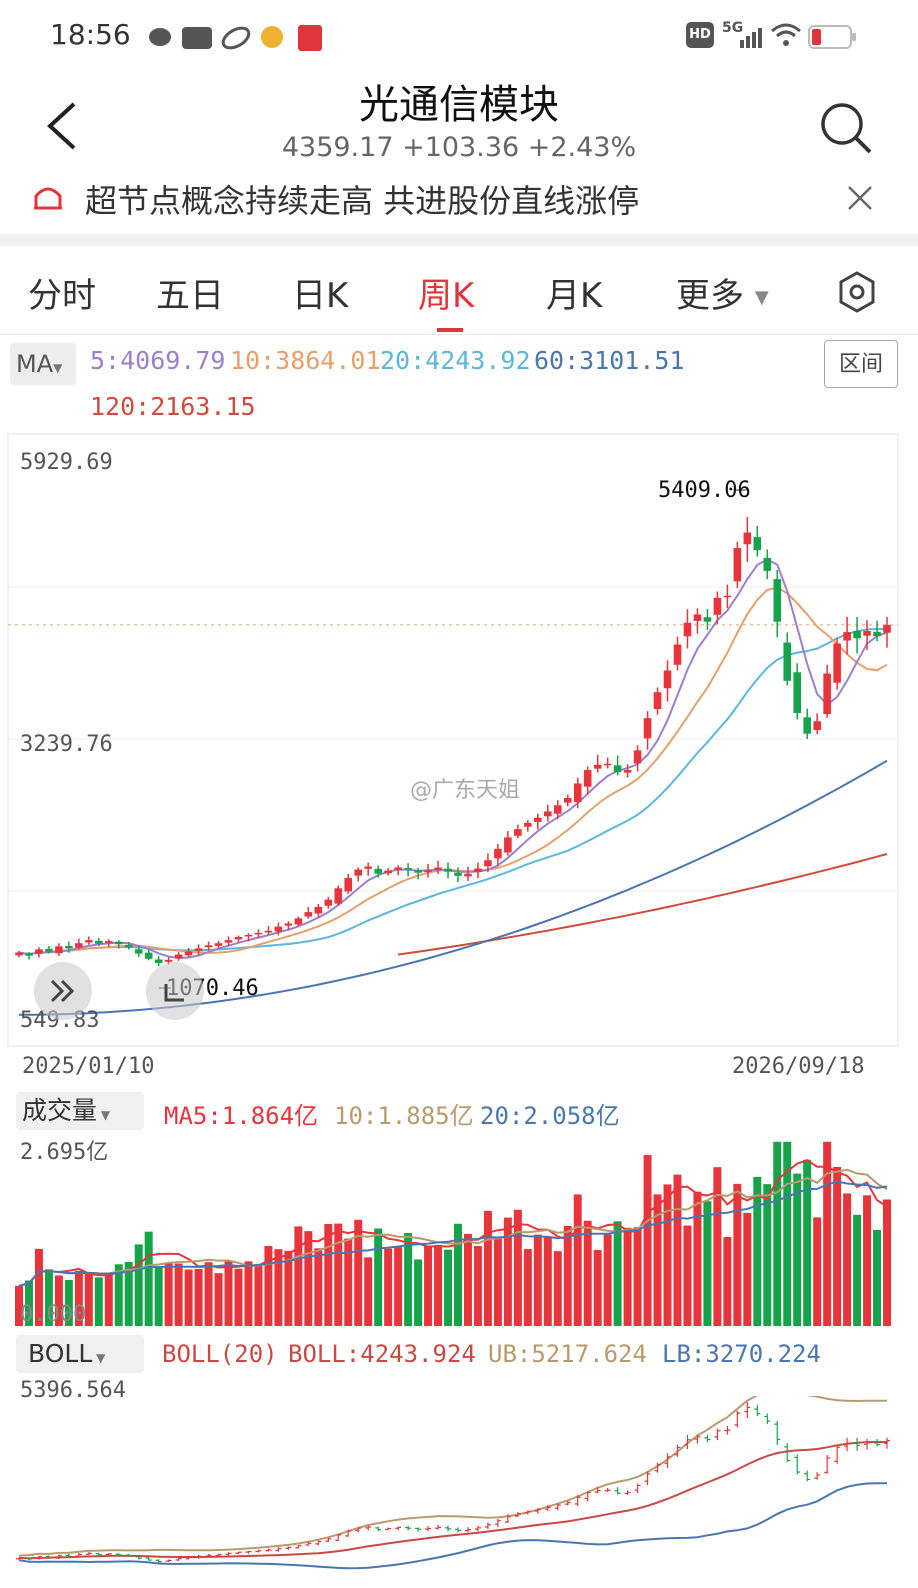  What do you see at coordinates (798, 1066) in the screenshot?
I see `x-axis-end-label: 2026/09/18` at bounding box center [798, 1066].